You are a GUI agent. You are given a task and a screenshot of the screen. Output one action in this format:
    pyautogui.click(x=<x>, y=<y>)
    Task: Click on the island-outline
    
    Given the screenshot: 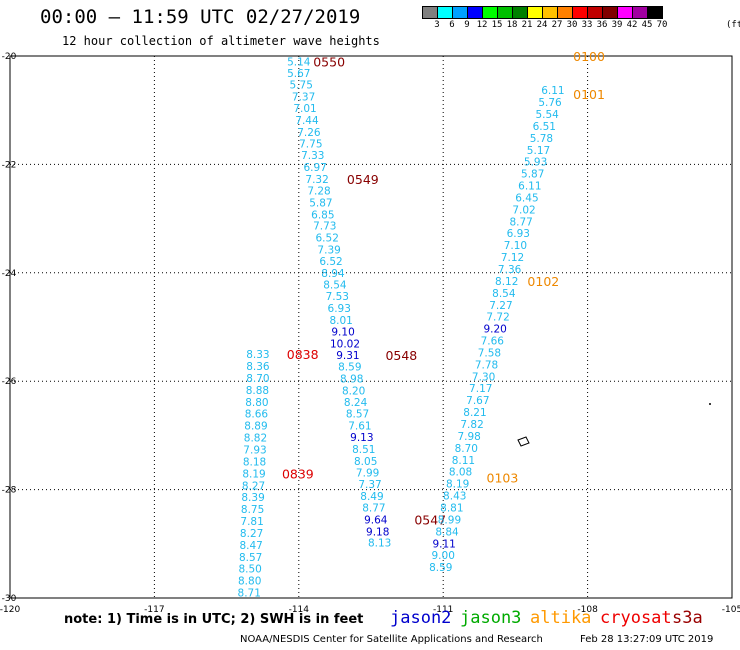 What is the action you would take?
    pyautogui.click(x=523, y=441)
    